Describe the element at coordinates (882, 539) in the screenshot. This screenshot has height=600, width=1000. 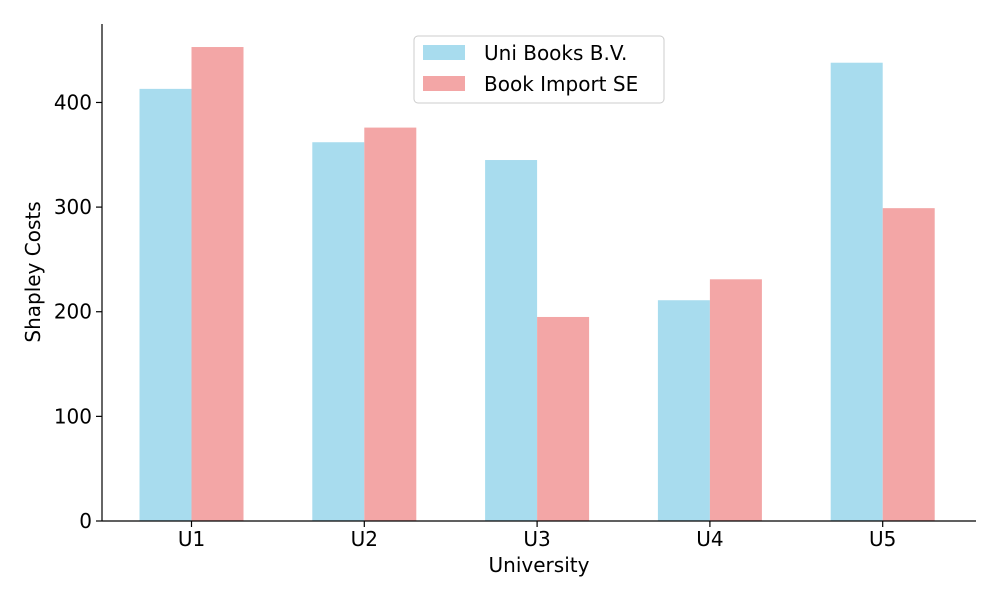
I see `x-tick-label: U5` at that location.